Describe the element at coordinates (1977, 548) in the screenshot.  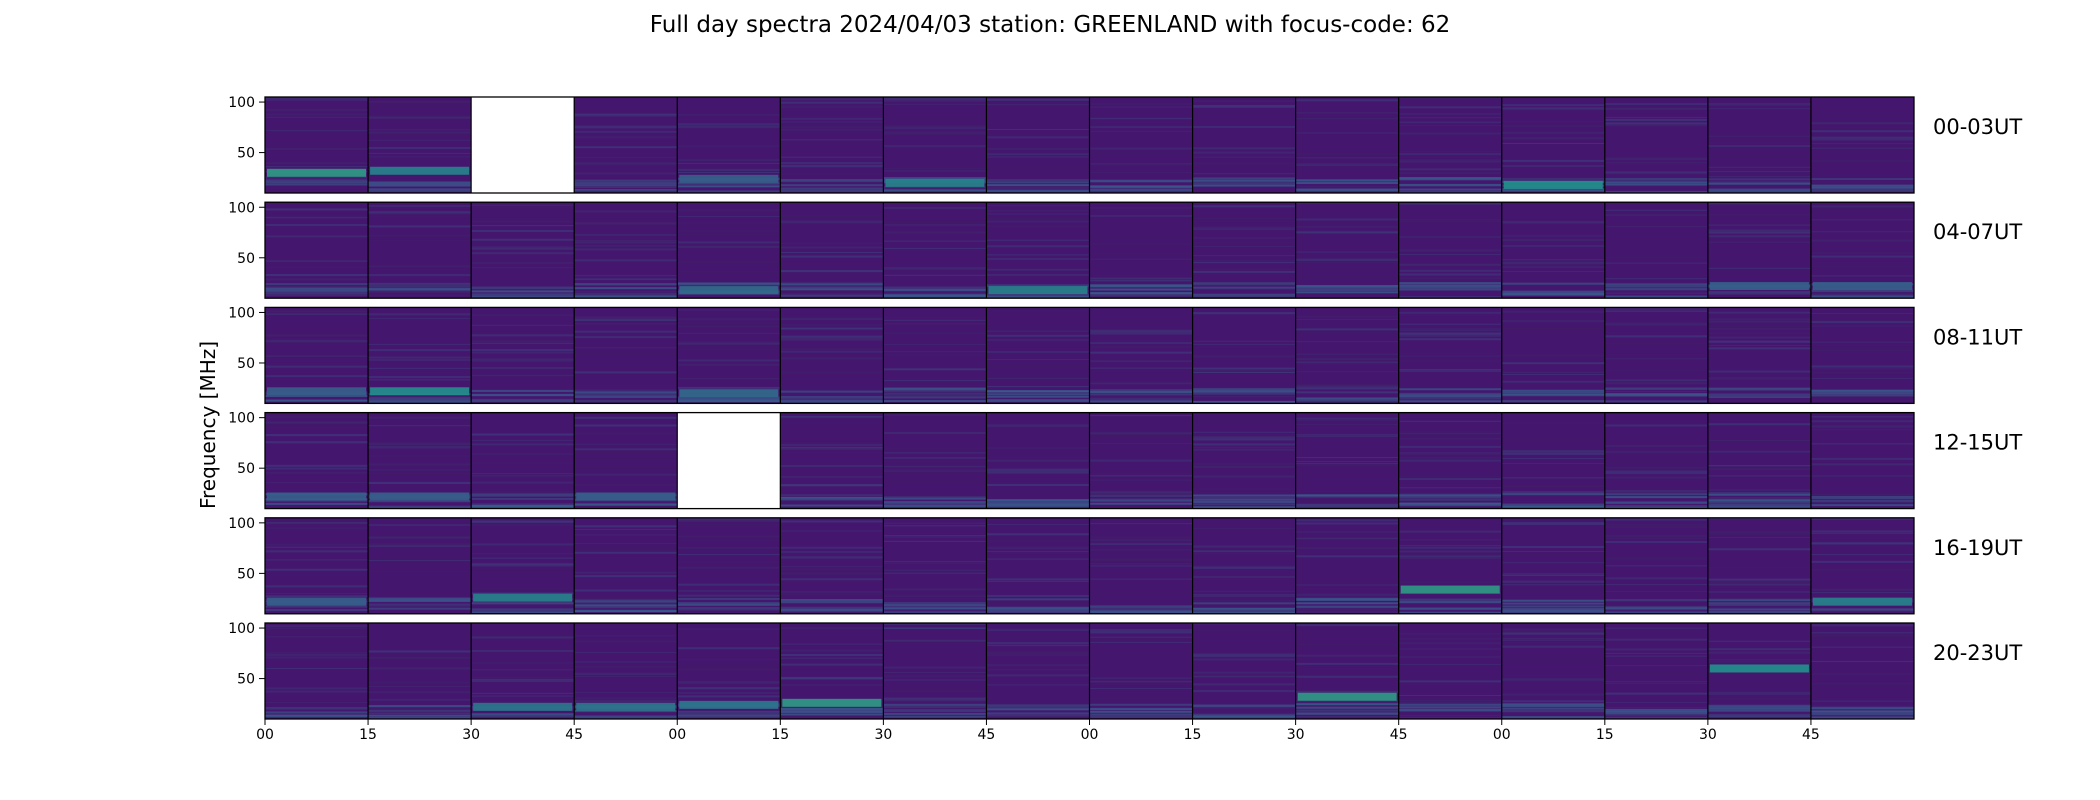
I see `row-label: 16-19UT` at that location.